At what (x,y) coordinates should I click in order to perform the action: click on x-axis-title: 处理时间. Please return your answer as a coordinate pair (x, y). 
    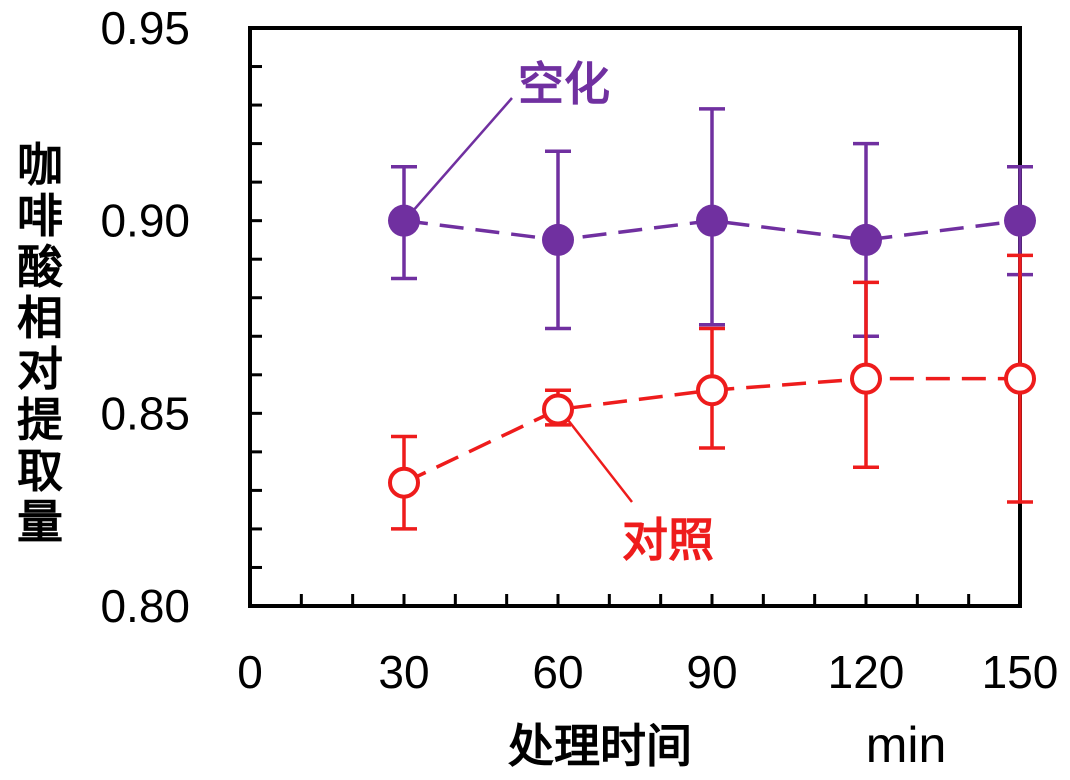
    Looking at the image, I should click on (600, 746).